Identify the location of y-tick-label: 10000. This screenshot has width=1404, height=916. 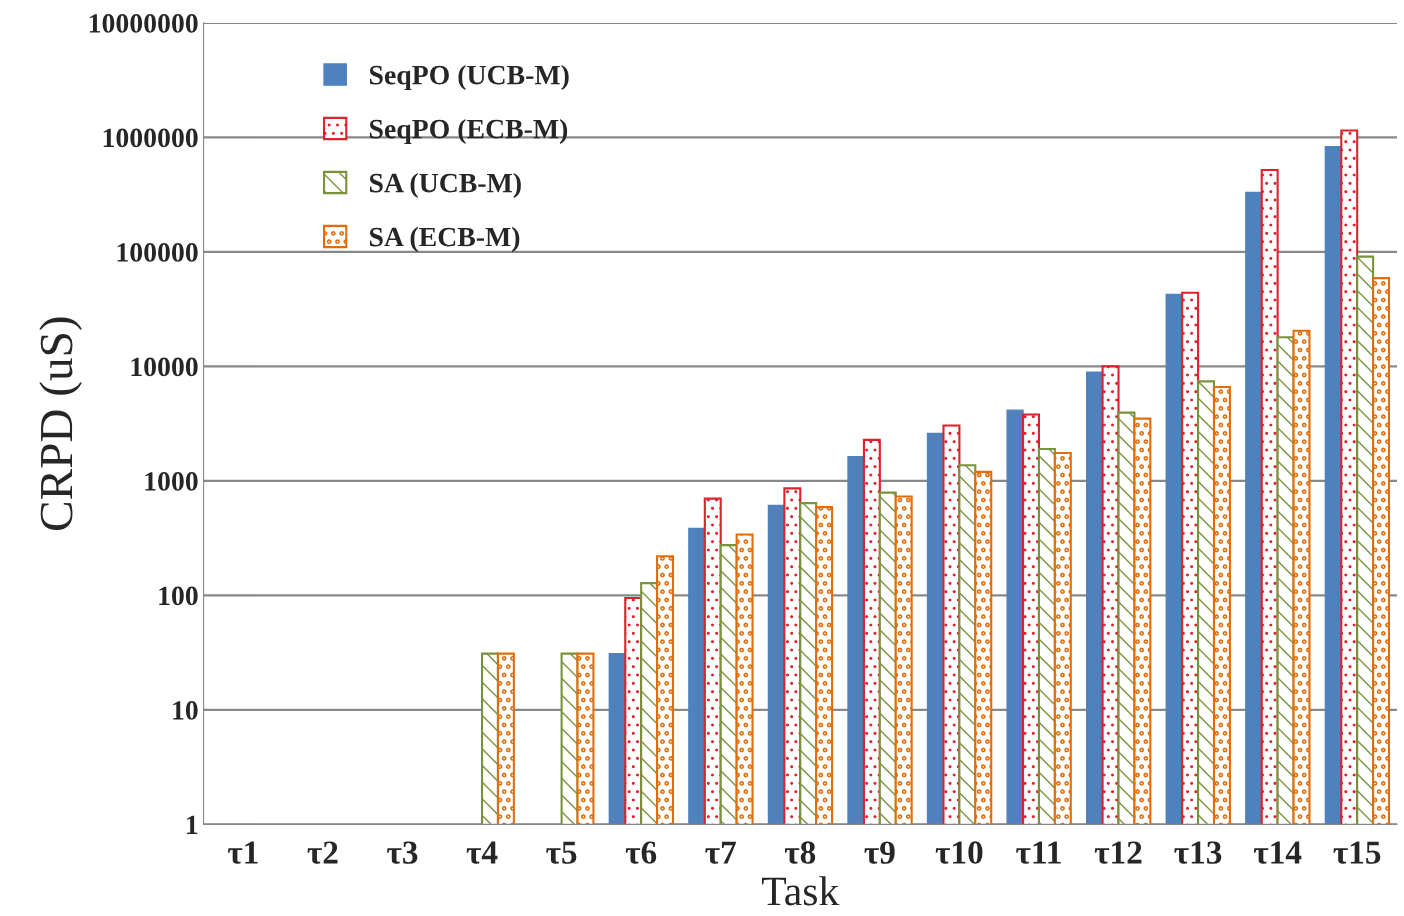
(164, 367).